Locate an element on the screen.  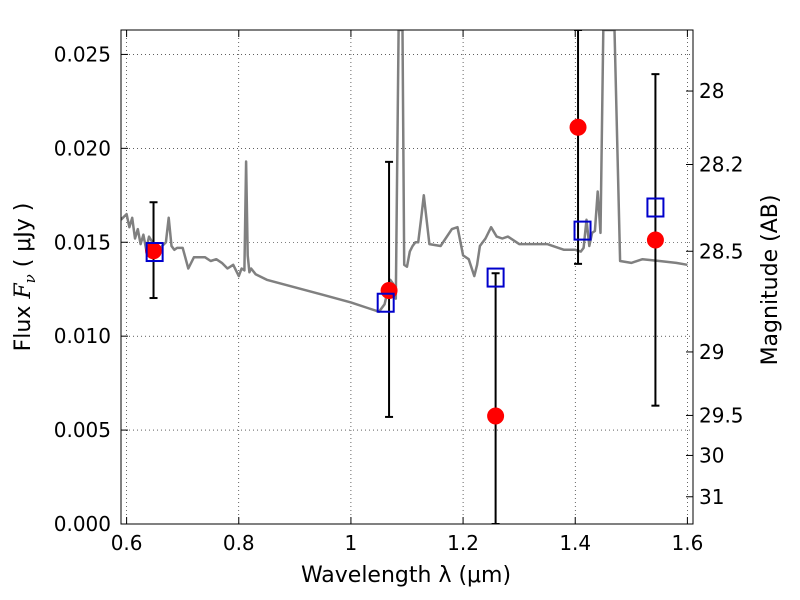
y-tick-label: 0.020 is located at coordinates (82, 148).